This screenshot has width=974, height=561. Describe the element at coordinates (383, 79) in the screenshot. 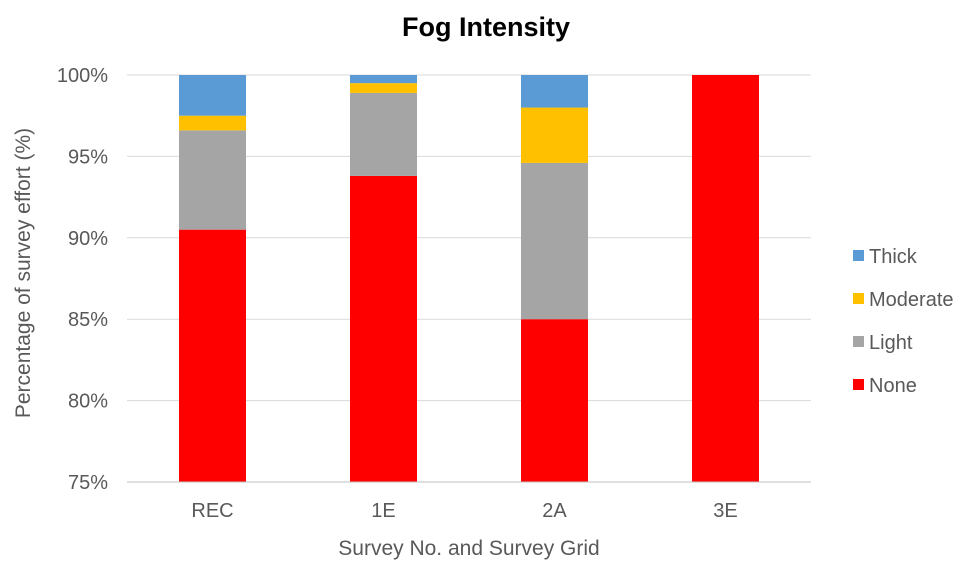

I see `bar-1e-thick` at that location.